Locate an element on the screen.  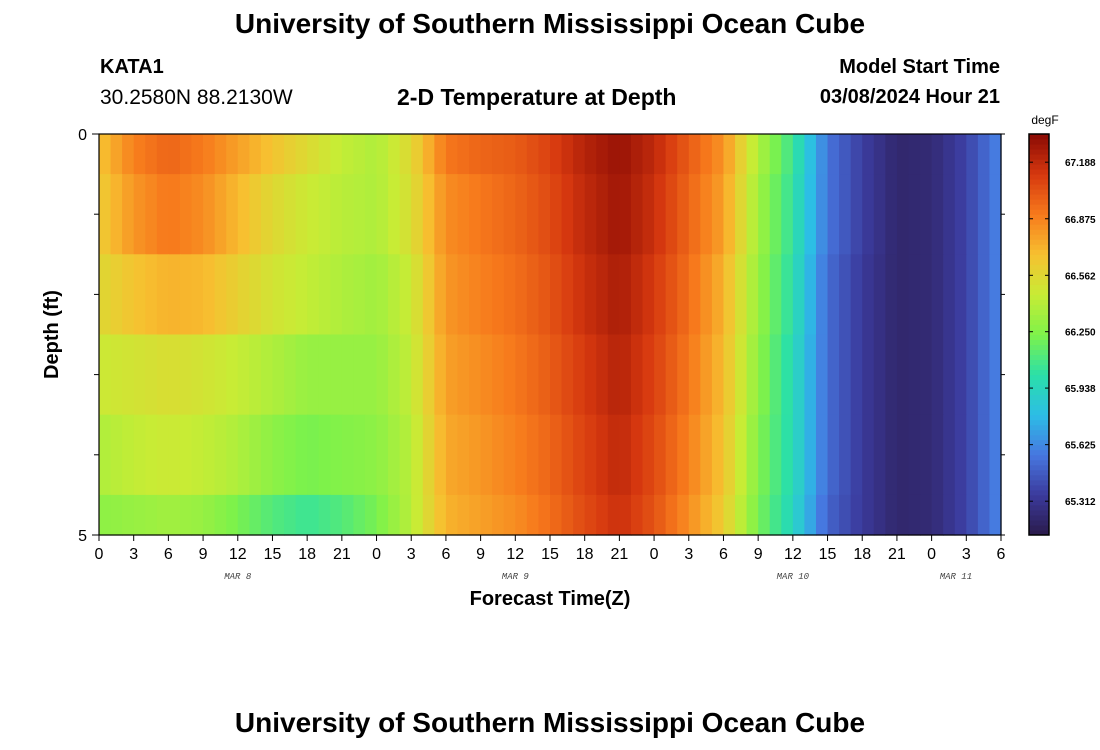
x-tick-label: 3 is located at coordinates (133, 554).